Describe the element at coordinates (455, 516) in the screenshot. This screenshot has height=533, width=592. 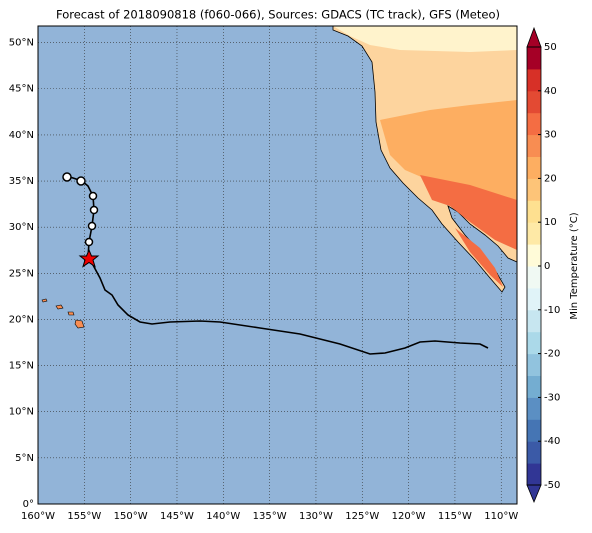
I see `x-tick-label: 115°W` at that location.